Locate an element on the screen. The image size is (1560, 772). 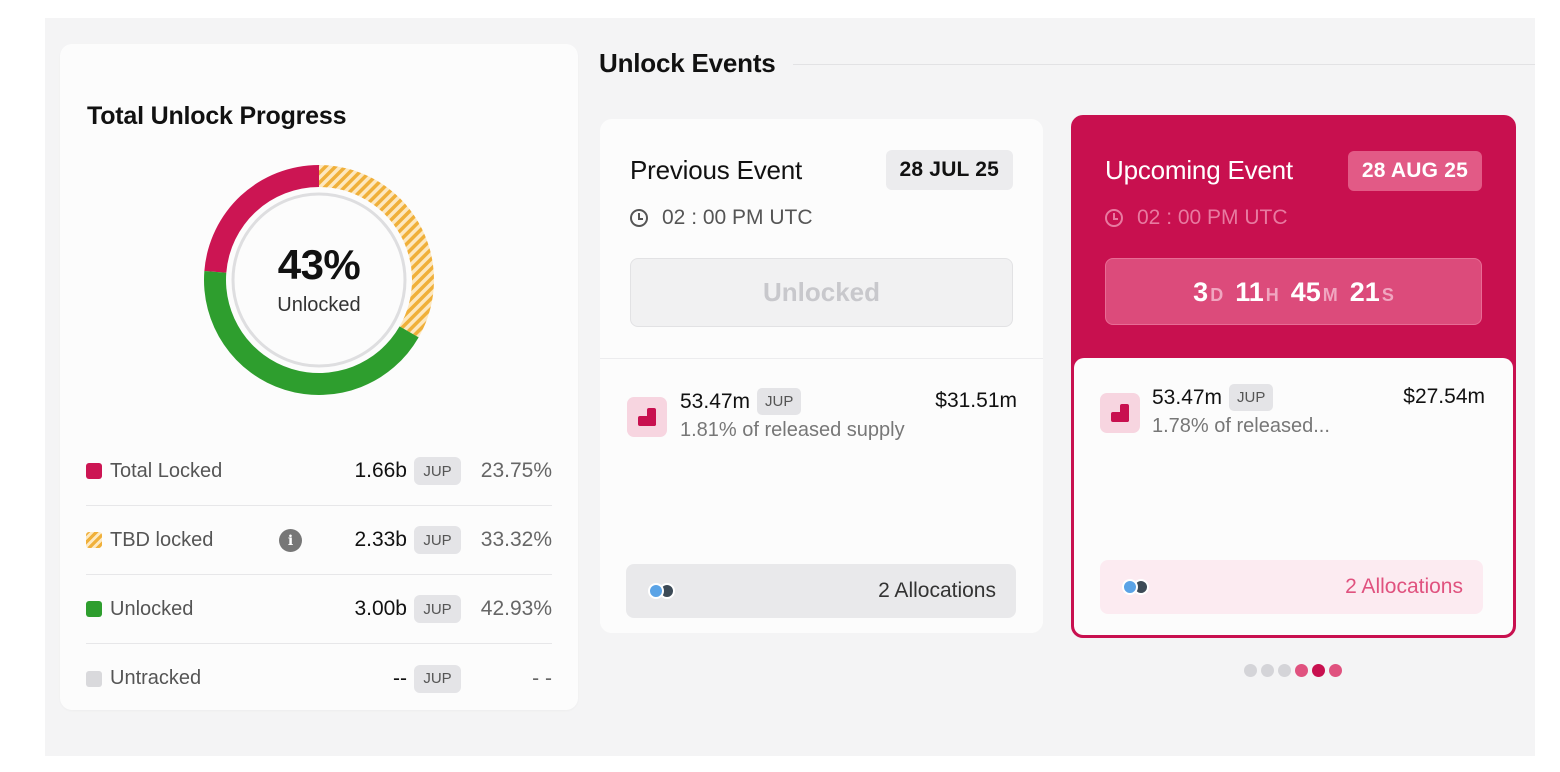
unlocked-percent: 43% is located at coordinates (319, 264).